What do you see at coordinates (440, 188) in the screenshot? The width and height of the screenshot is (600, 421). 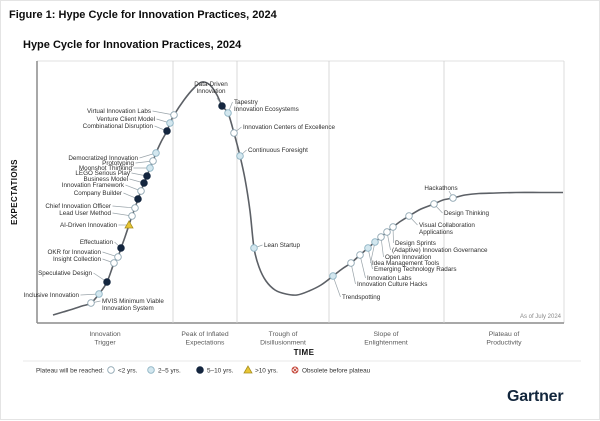 I see `item-label: Hackathons` at bounding box center [440, 188].